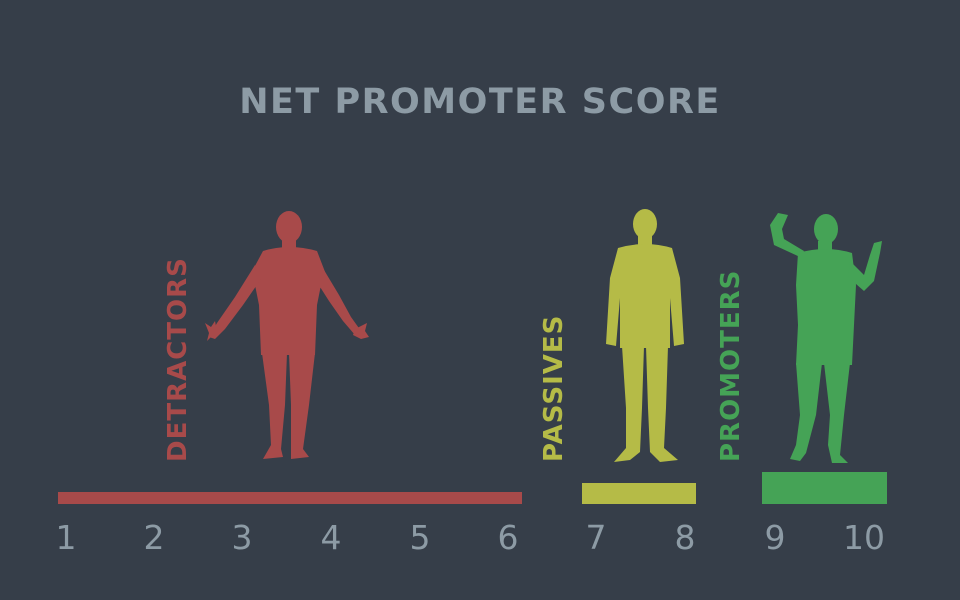  What do you see at coordinates (66, 537) in the screenshot?
I see `scale-number-1: 1` at bounding box center [66, 537].